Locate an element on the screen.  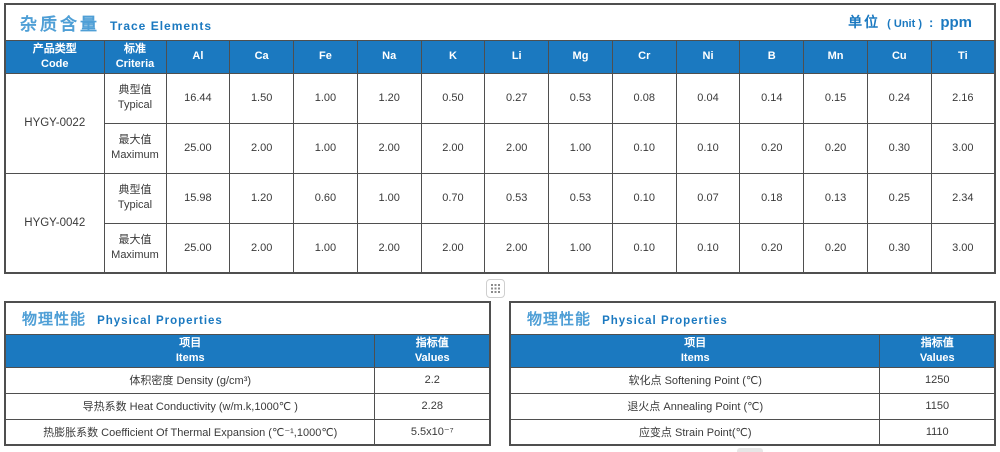
trace-value-cell: 25.00 is located at coordinates (198, 248).